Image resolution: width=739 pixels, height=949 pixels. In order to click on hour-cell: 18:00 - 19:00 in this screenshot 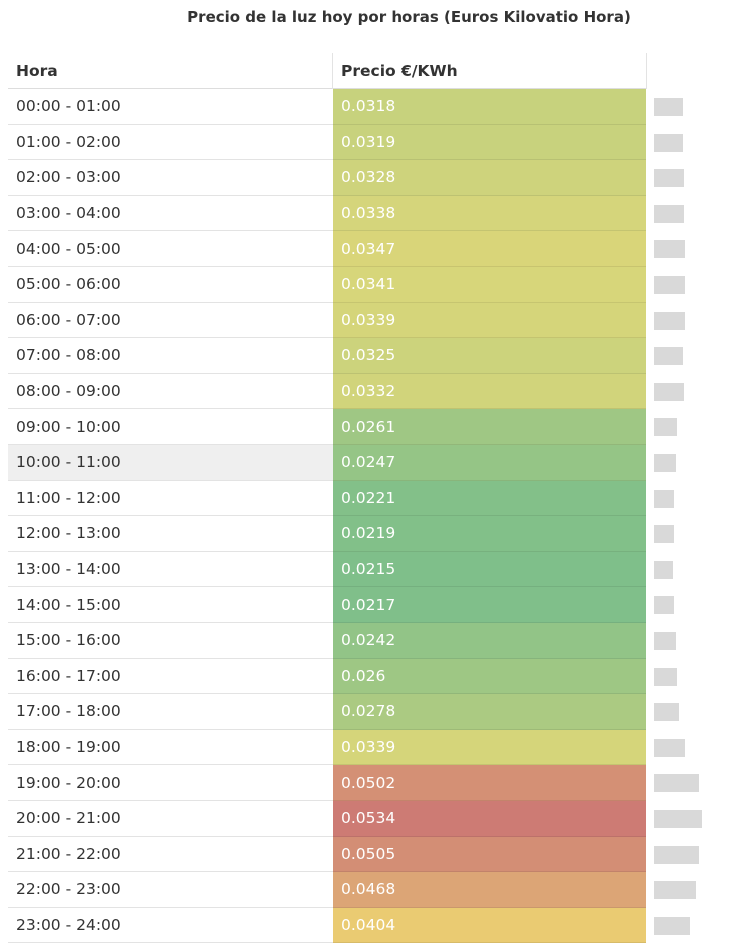, I will do `click(170, 747)`.